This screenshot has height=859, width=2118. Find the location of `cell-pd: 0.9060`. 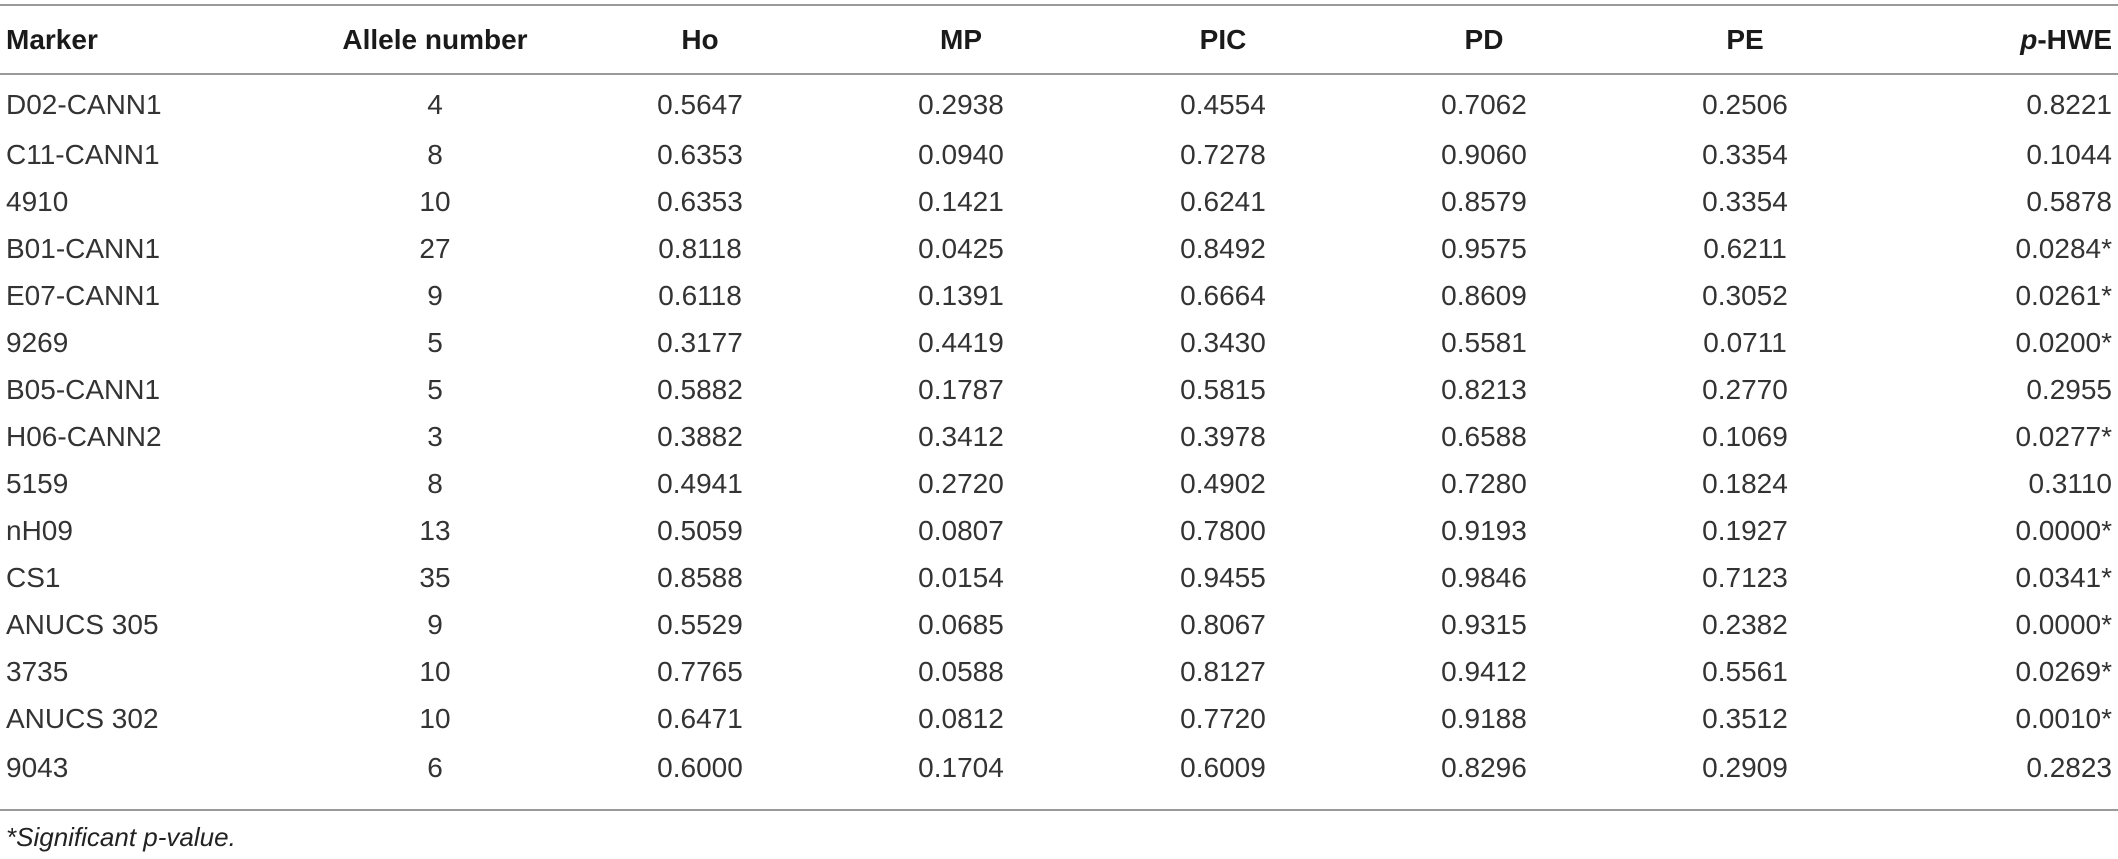

cell-pd: 0.9060 is located at coordinates (1484, 154).